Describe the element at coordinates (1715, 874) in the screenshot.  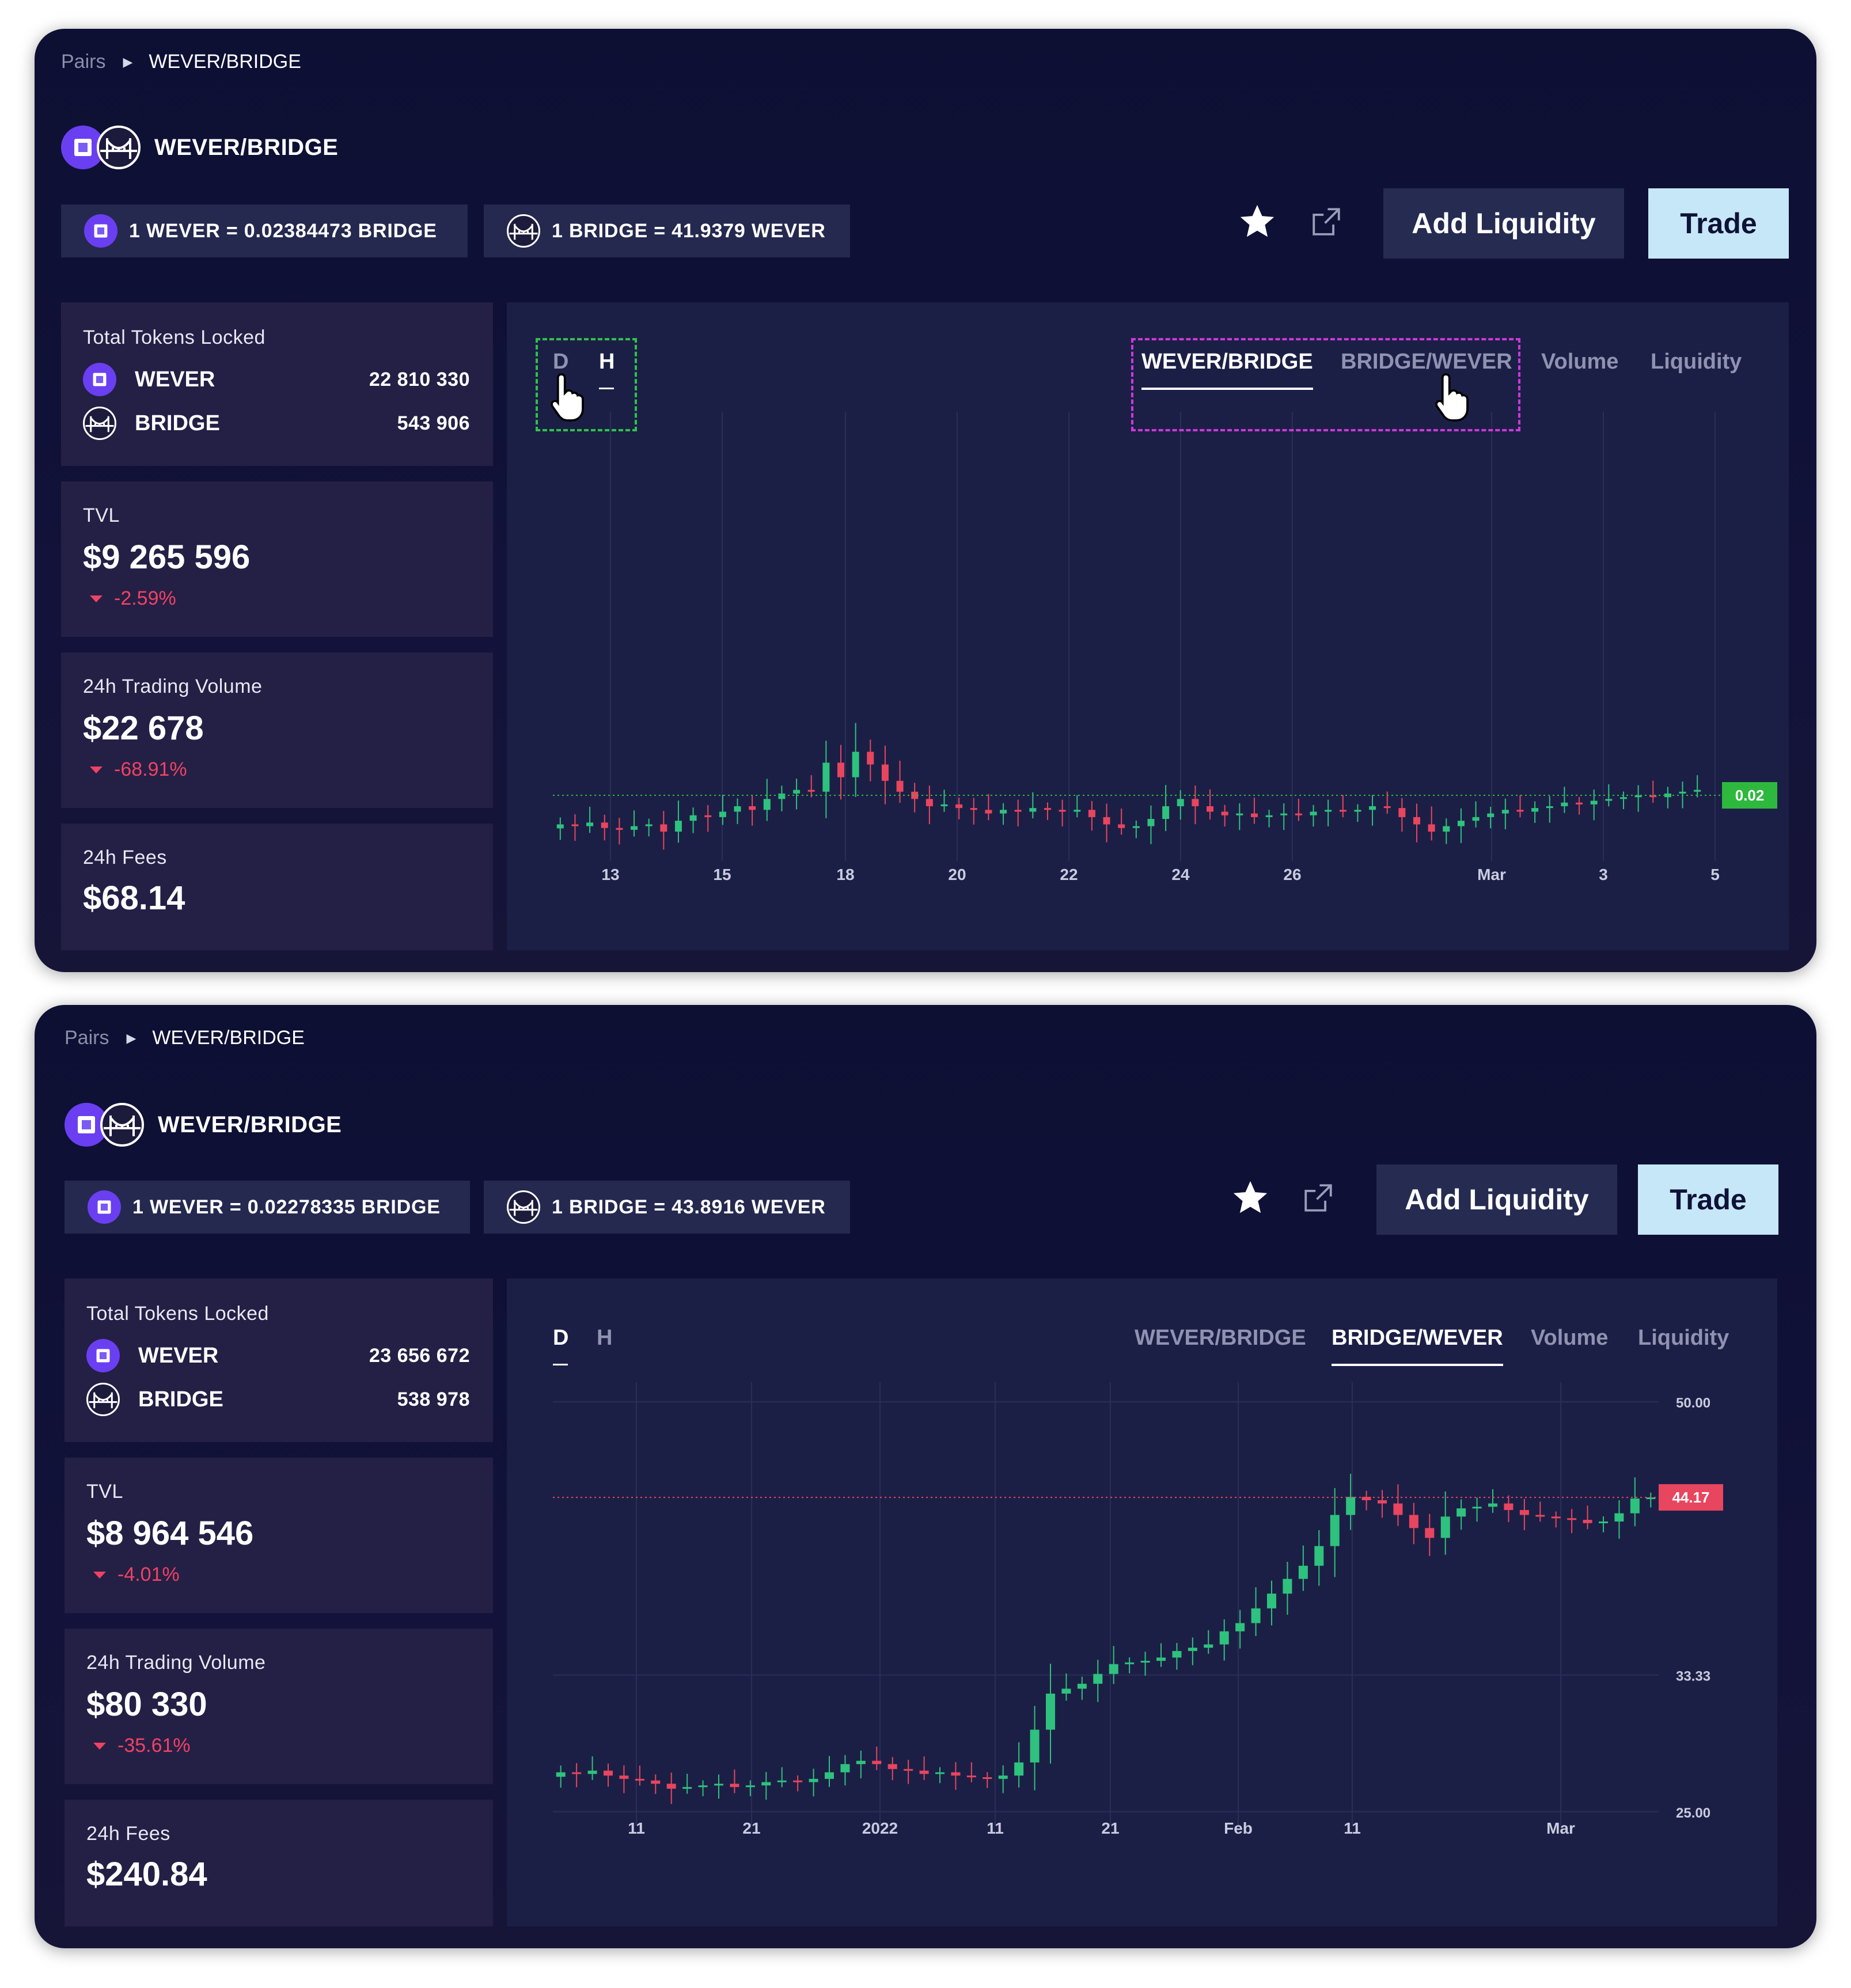
I see `x-tick-label: 5` at that location.